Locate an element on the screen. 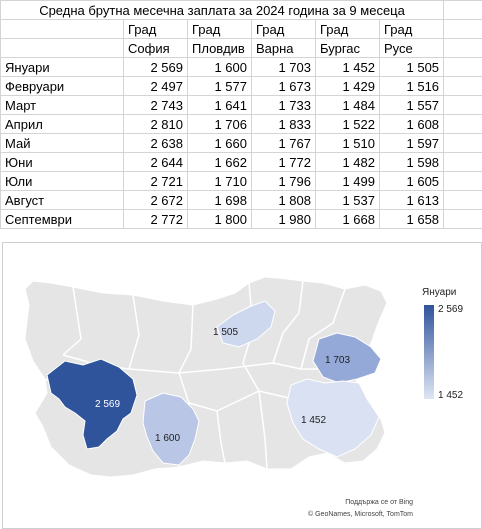  value-cell: 1 577 is located at coordinates (219, 86).